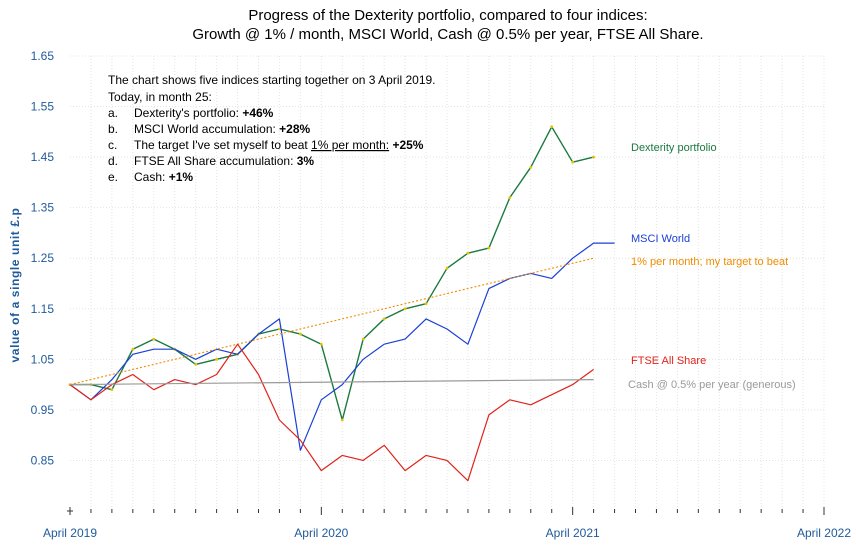 This screenshot has height=548, width=856. I want to click on y-tick-label: 1.55, so click(43, 107).